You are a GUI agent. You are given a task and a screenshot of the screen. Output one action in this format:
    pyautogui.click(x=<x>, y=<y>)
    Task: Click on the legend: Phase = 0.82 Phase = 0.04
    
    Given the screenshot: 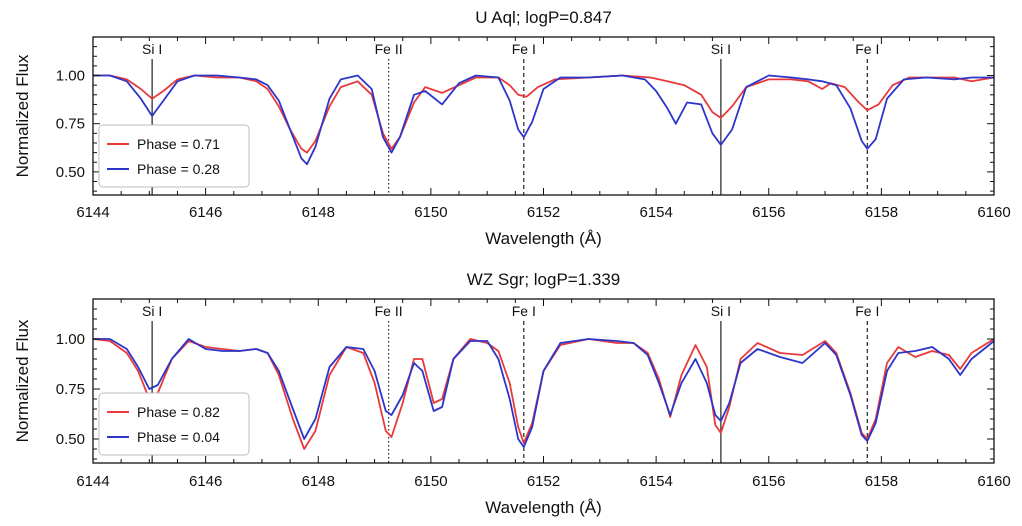 What is the action you would take?
    pyautogui.click(x=174, y=424)
    